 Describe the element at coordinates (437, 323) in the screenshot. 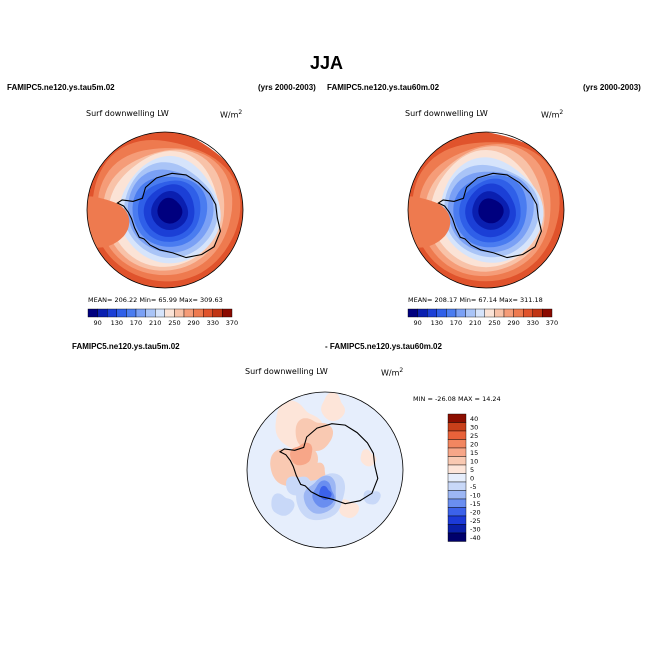

I see `panel2-colorbar-tick: 130` at that location.